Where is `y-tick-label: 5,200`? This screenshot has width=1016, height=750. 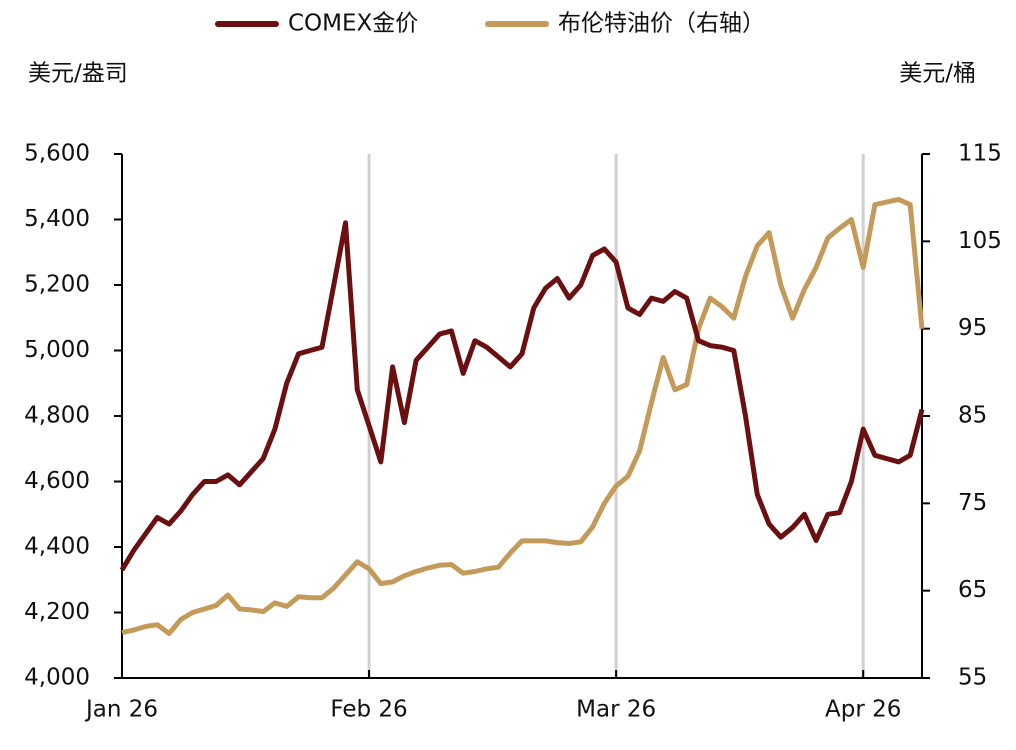
y-tick-label: 5,200 is located at coordinates (57, 285).